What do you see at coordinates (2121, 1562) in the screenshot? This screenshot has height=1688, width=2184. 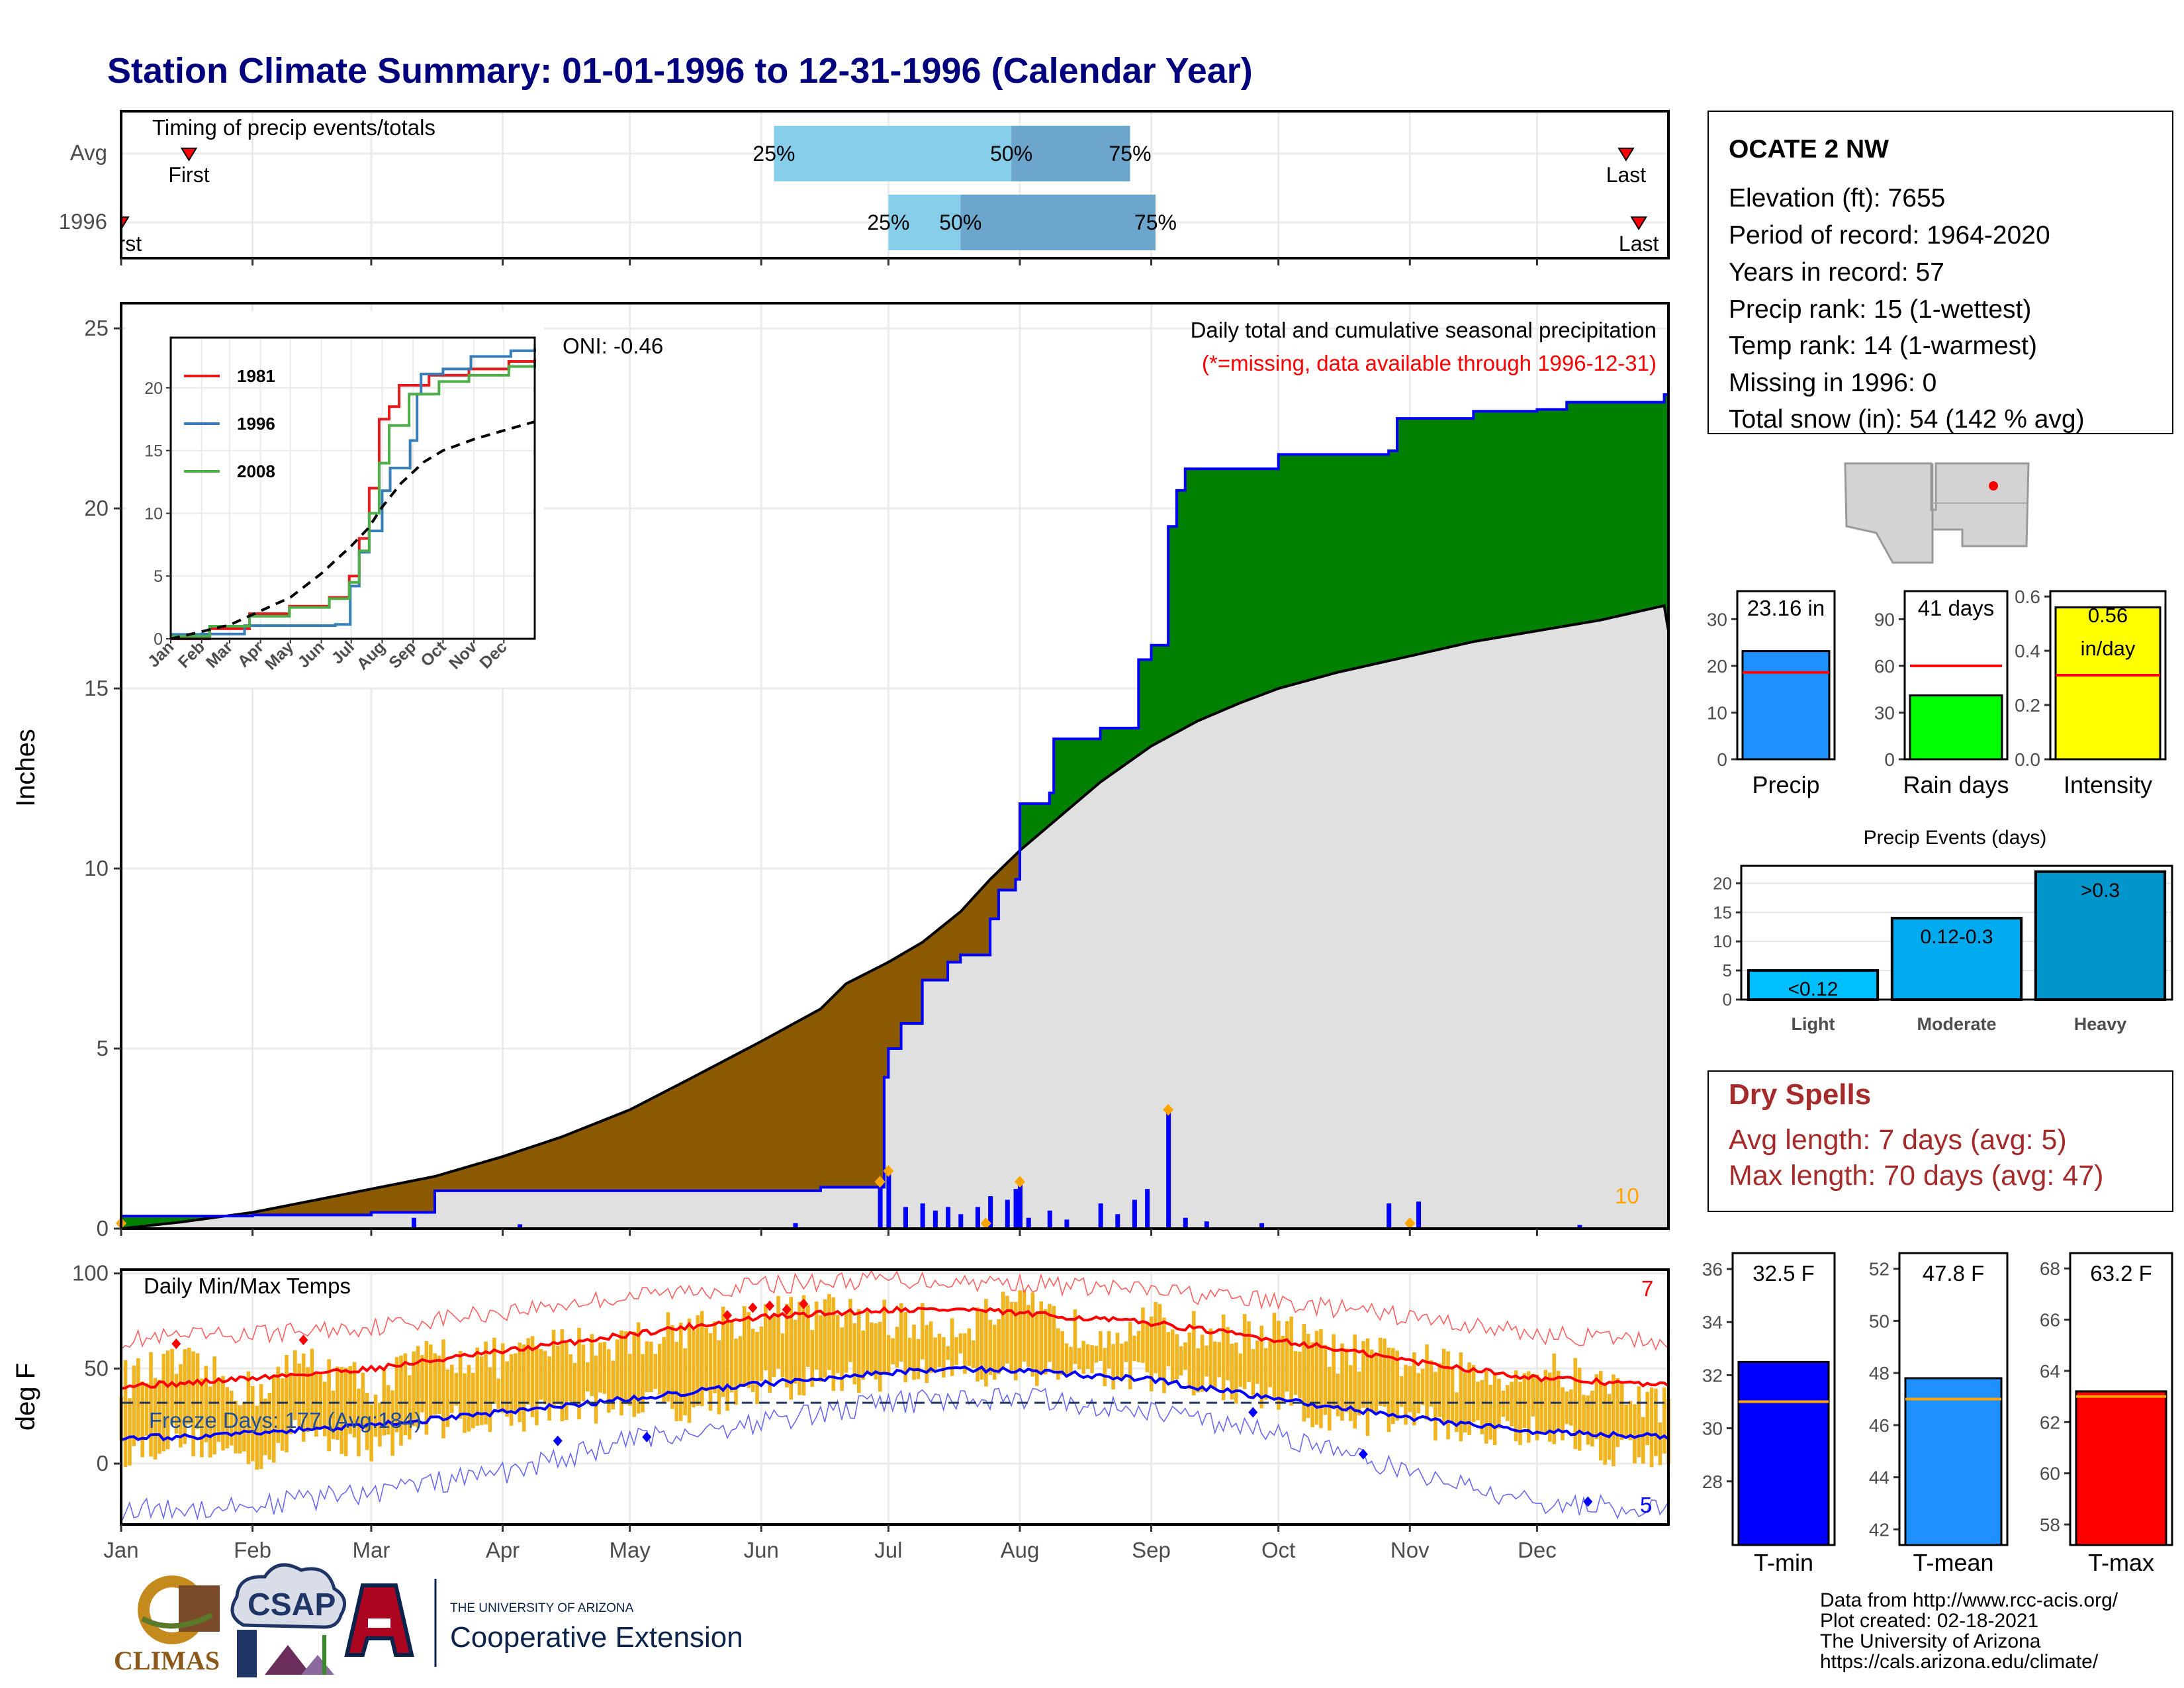 I see `temp-summary-category-label: T-max` at bounding box center [2121, 1562].